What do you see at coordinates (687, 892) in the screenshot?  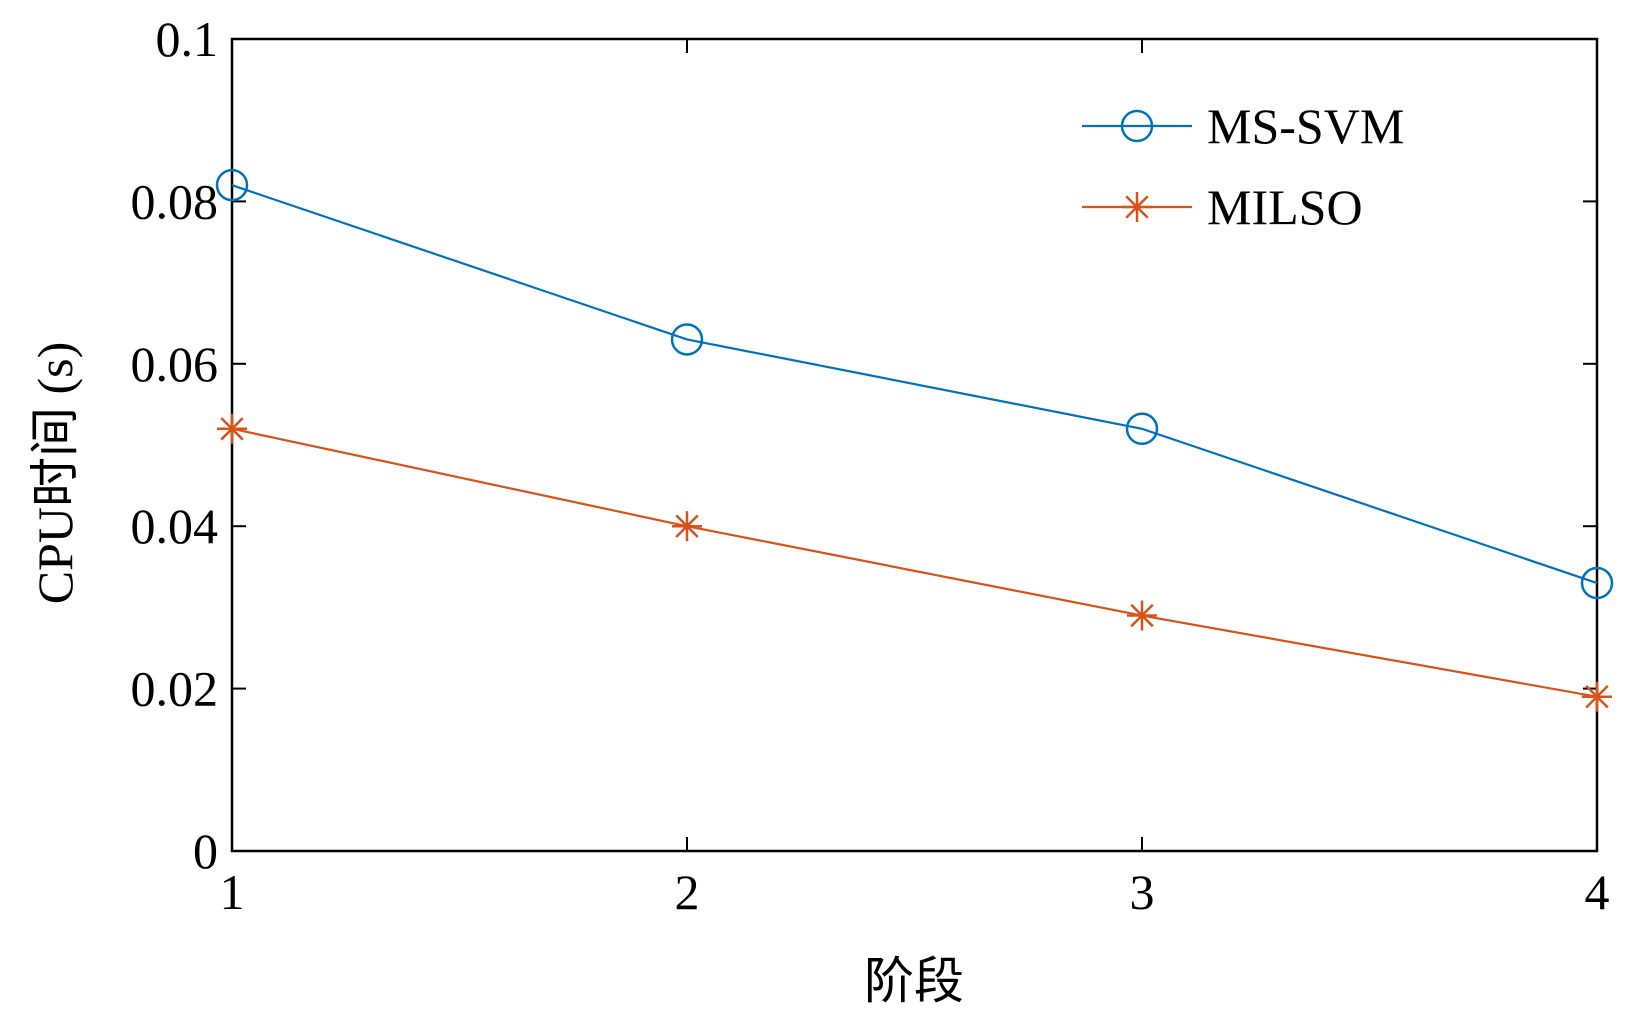 I see `x-tick-label: 2` at bounding box center [687, 892].